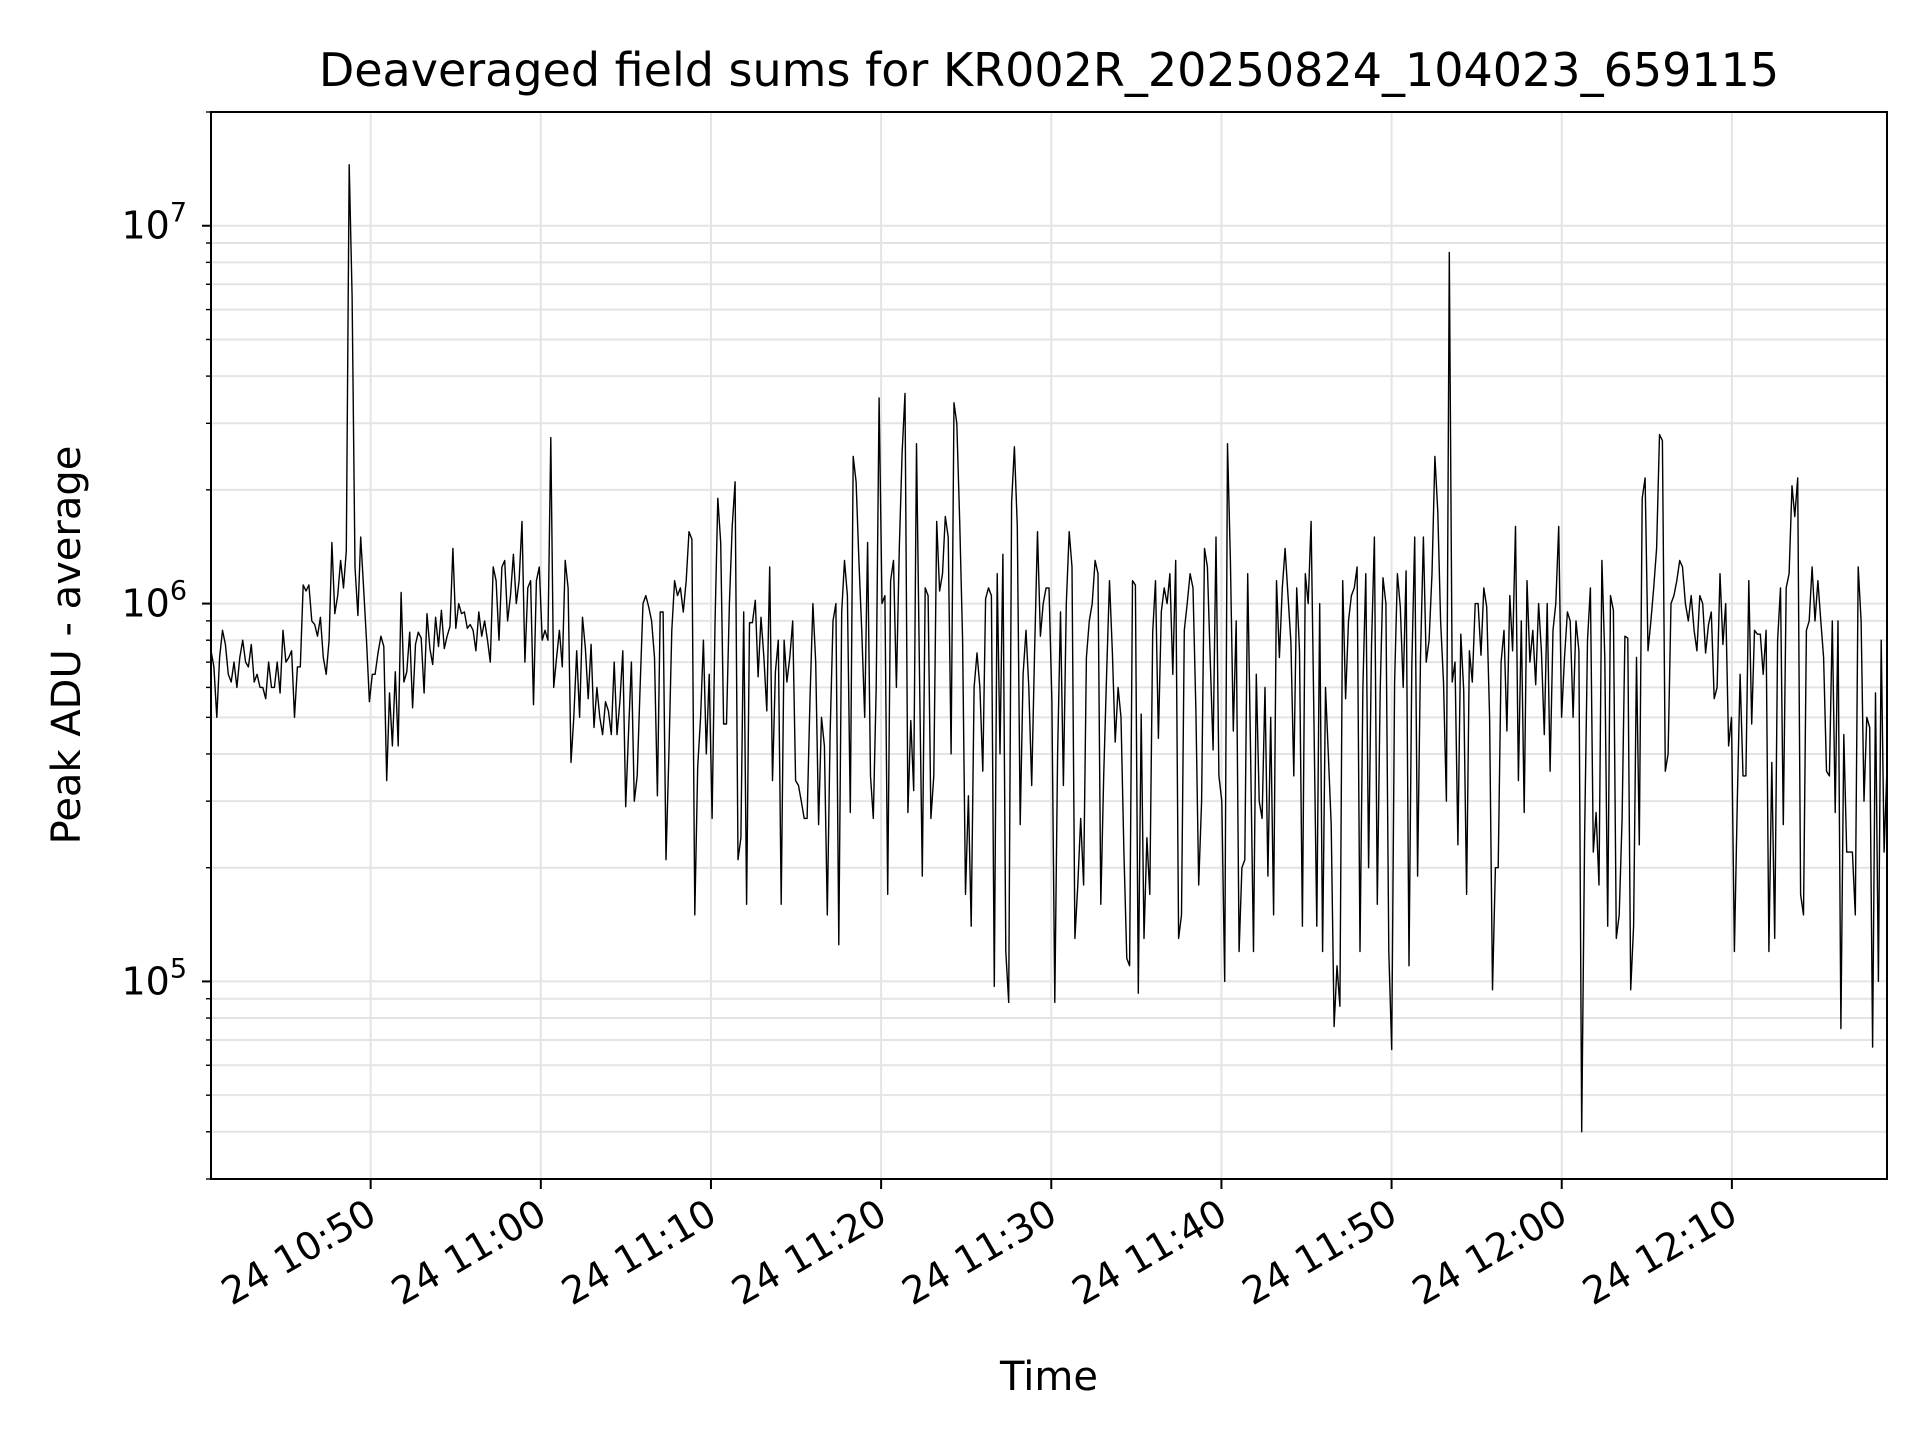 This screenshot has height=1440, width=1920. I want to click on x-tick-label: 24 11:50, so click(1319, 1252).